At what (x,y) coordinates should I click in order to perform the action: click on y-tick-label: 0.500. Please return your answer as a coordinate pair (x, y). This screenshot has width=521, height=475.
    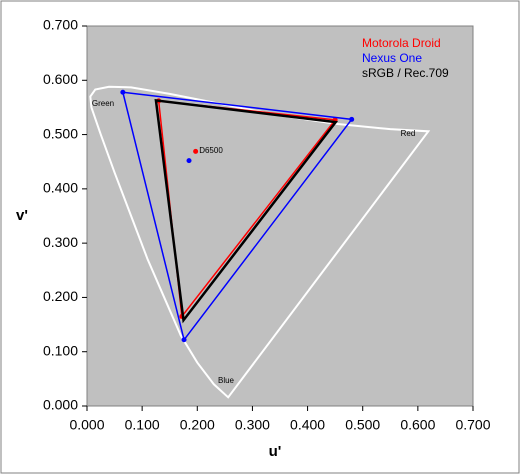
    Looking at the image, I should click on (60, 133).